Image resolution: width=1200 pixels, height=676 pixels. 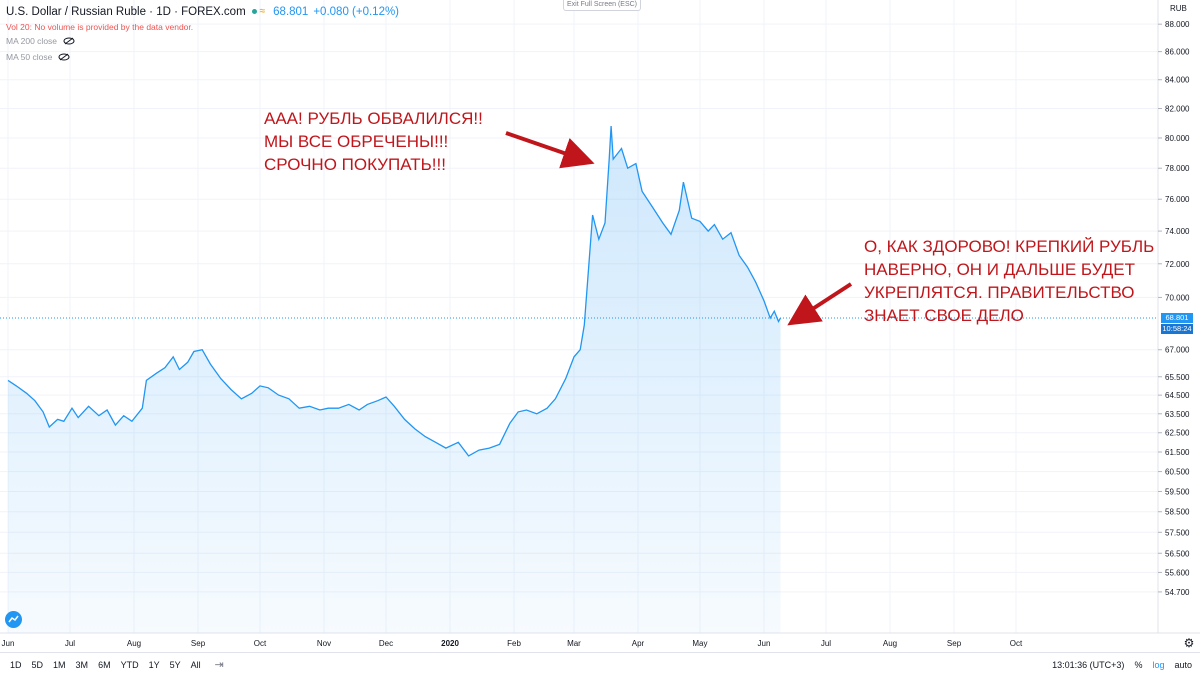 What do you see at coordinates (1138, 664) in the screenshot?
I see `percent-scale-toggle: %` at bounding box center [1138, 664].